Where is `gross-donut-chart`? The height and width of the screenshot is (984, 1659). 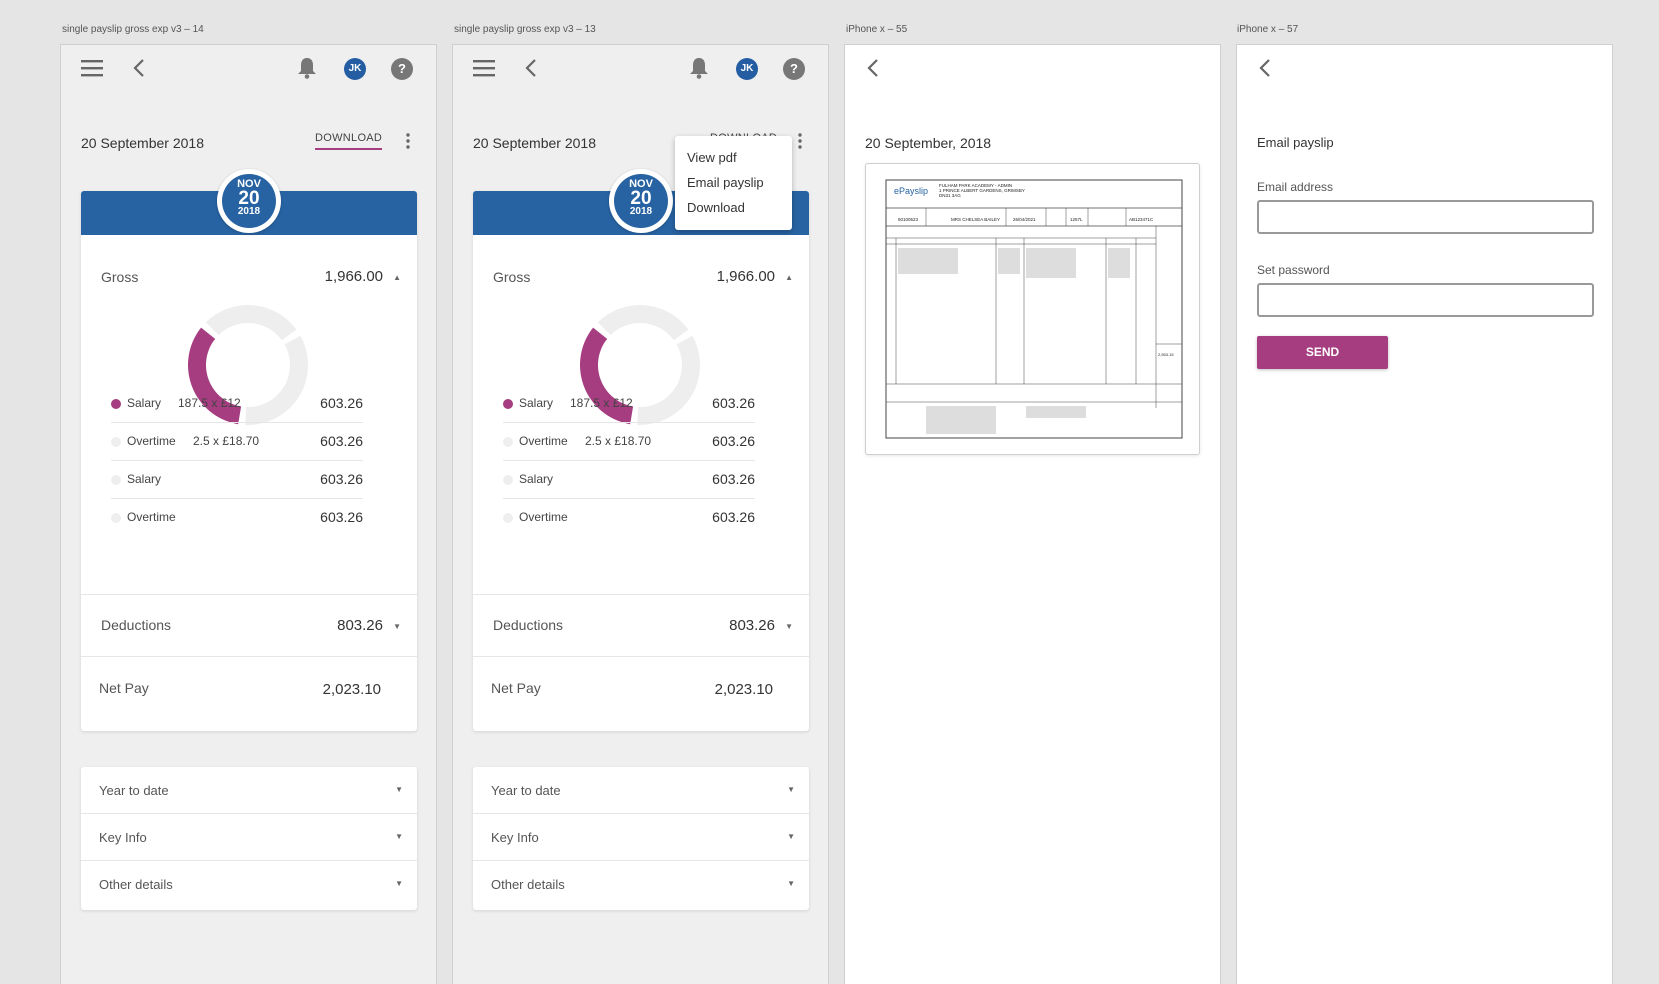 gross-donut-chart is located at coordinates (248, 365).